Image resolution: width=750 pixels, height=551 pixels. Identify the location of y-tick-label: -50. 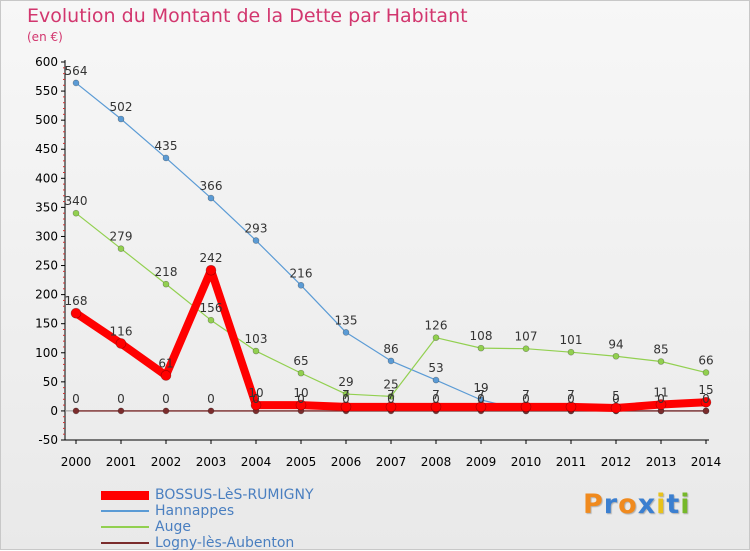
(48, 440).